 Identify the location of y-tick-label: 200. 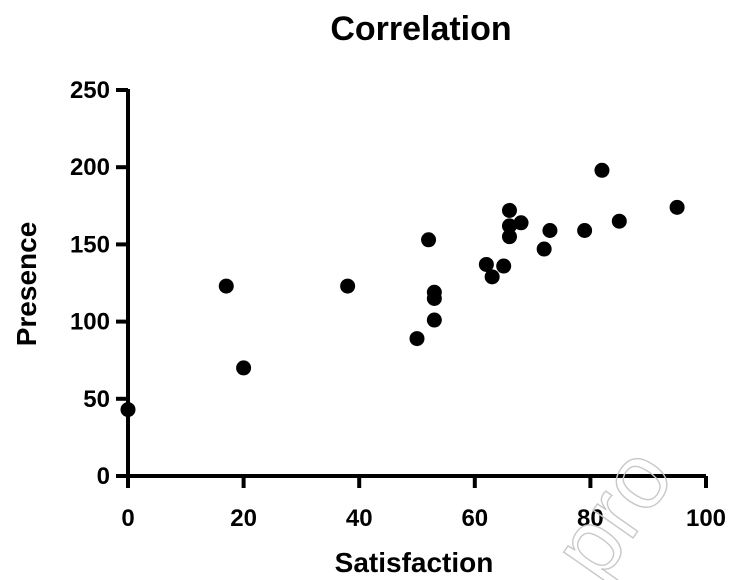
(90, 167).